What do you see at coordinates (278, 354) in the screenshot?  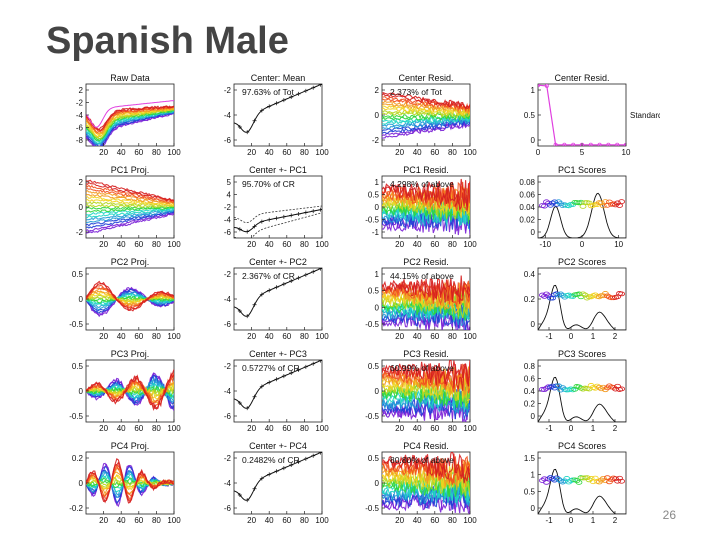 I see `panel-title: Center +- PC3` at bounding box center [278, 354].